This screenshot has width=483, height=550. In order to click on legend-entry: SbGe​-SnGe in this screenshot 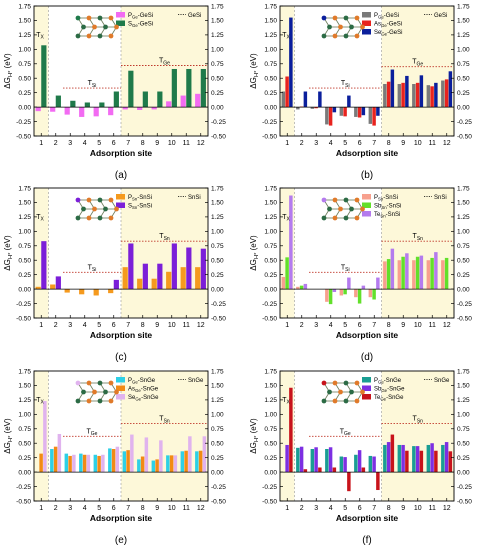, I will do `click(389, 390)`.